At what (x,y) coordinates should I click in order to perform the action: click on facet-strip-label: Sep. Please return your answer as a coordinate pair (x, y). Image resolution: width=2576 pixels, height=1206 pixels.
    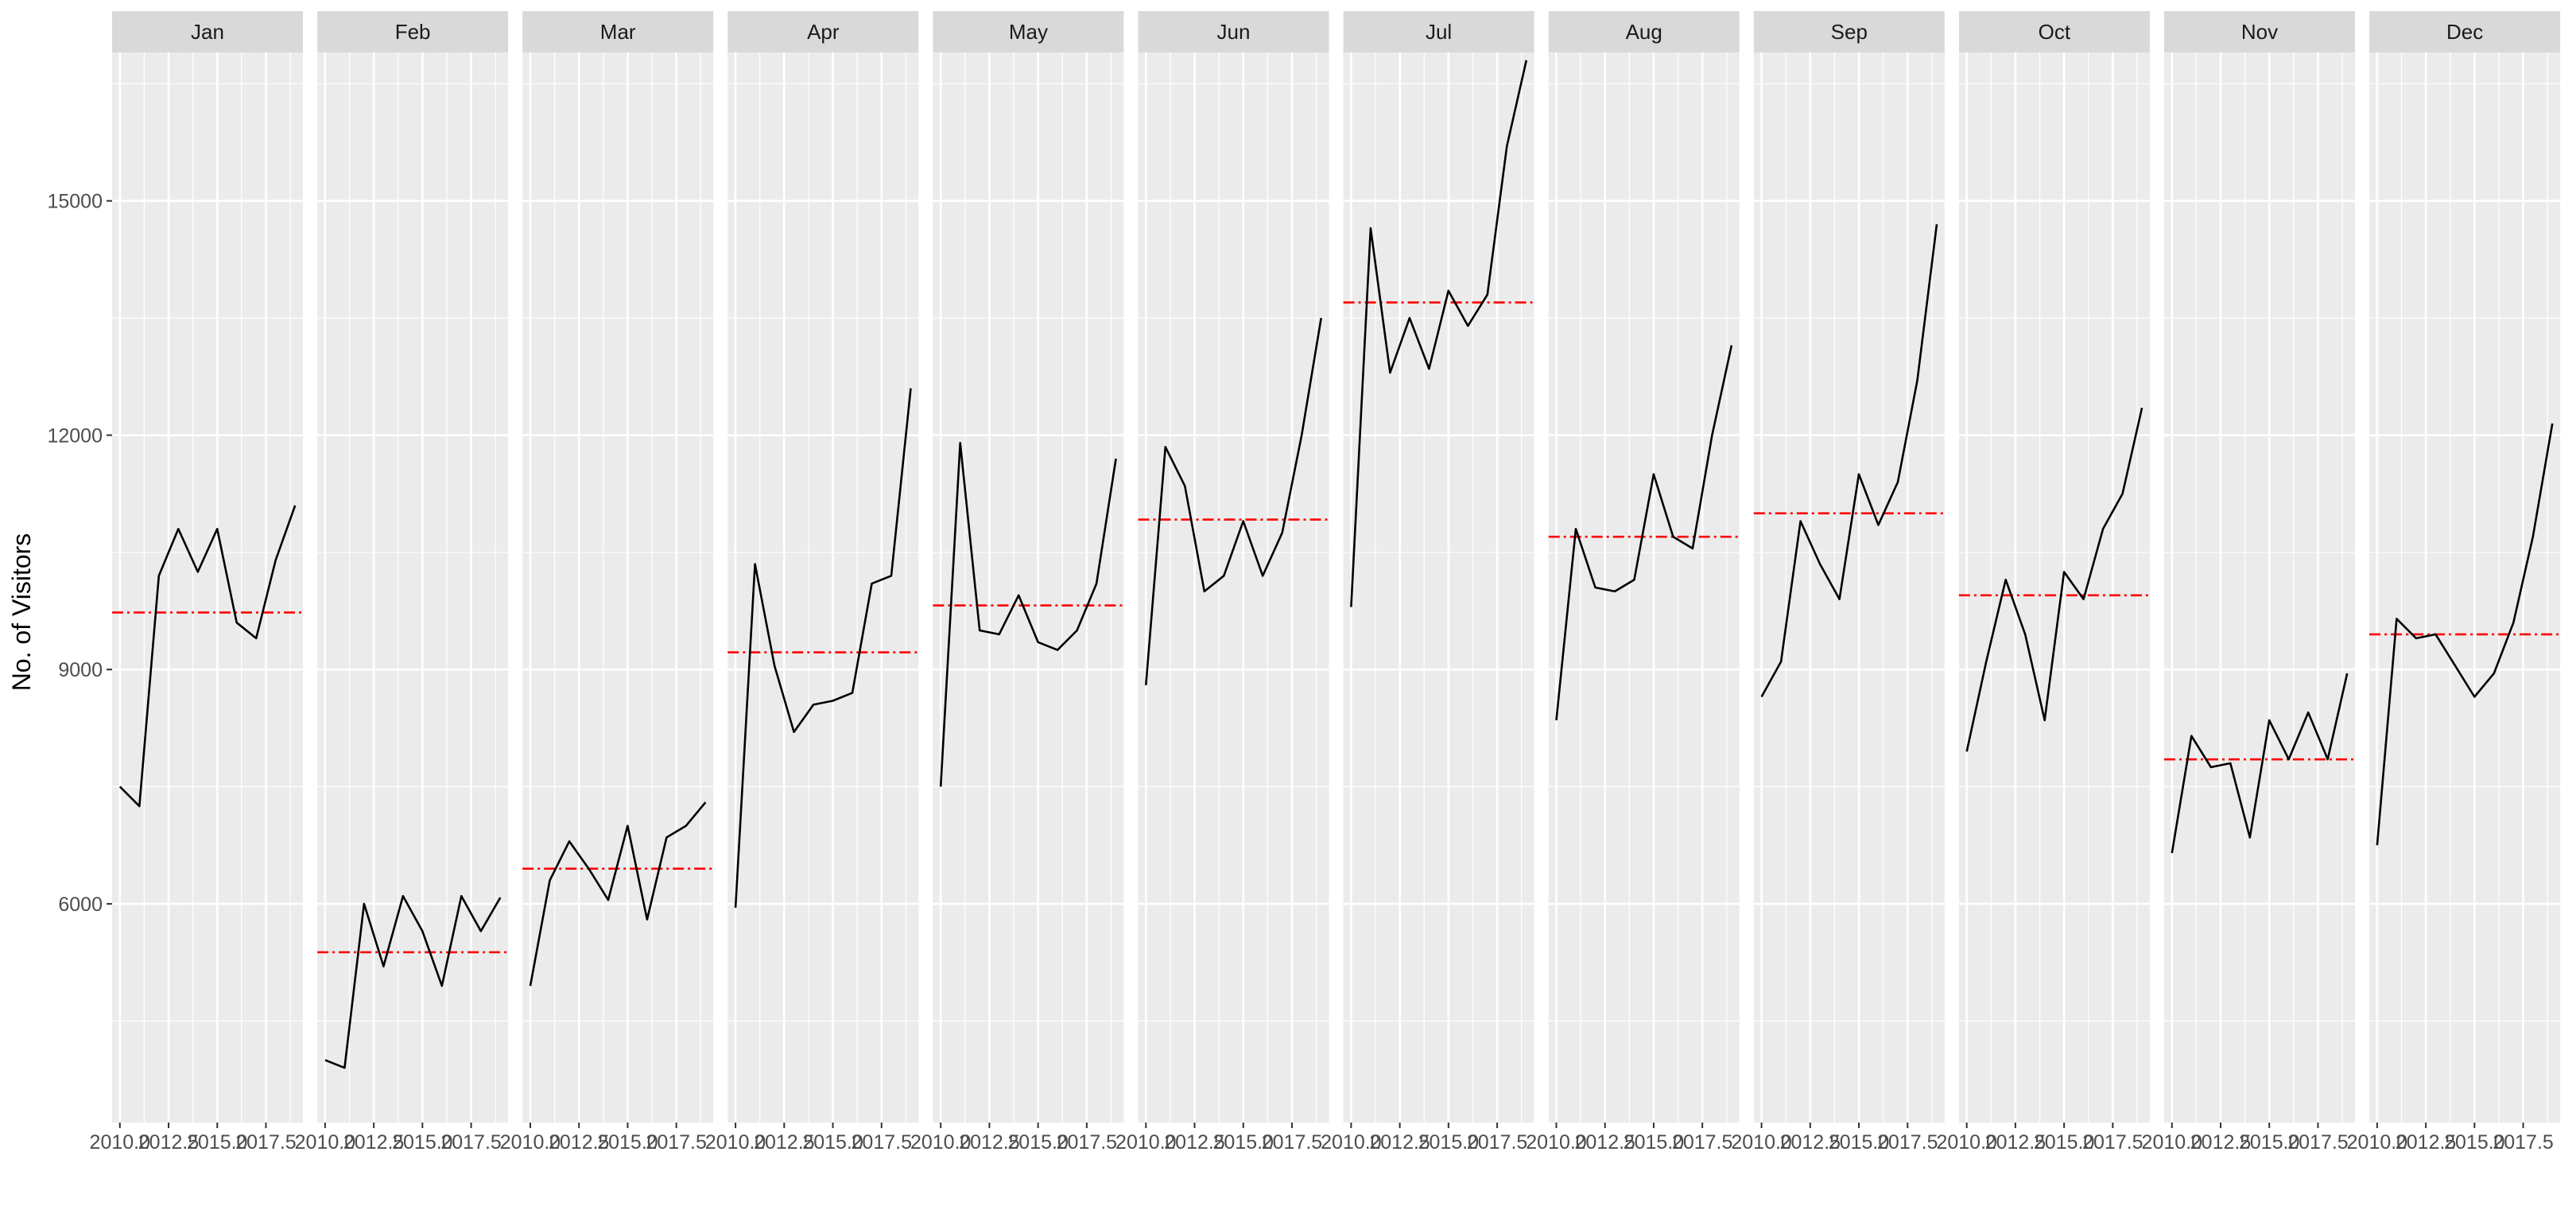
    Looking at the image, I should click on (1849, 32).